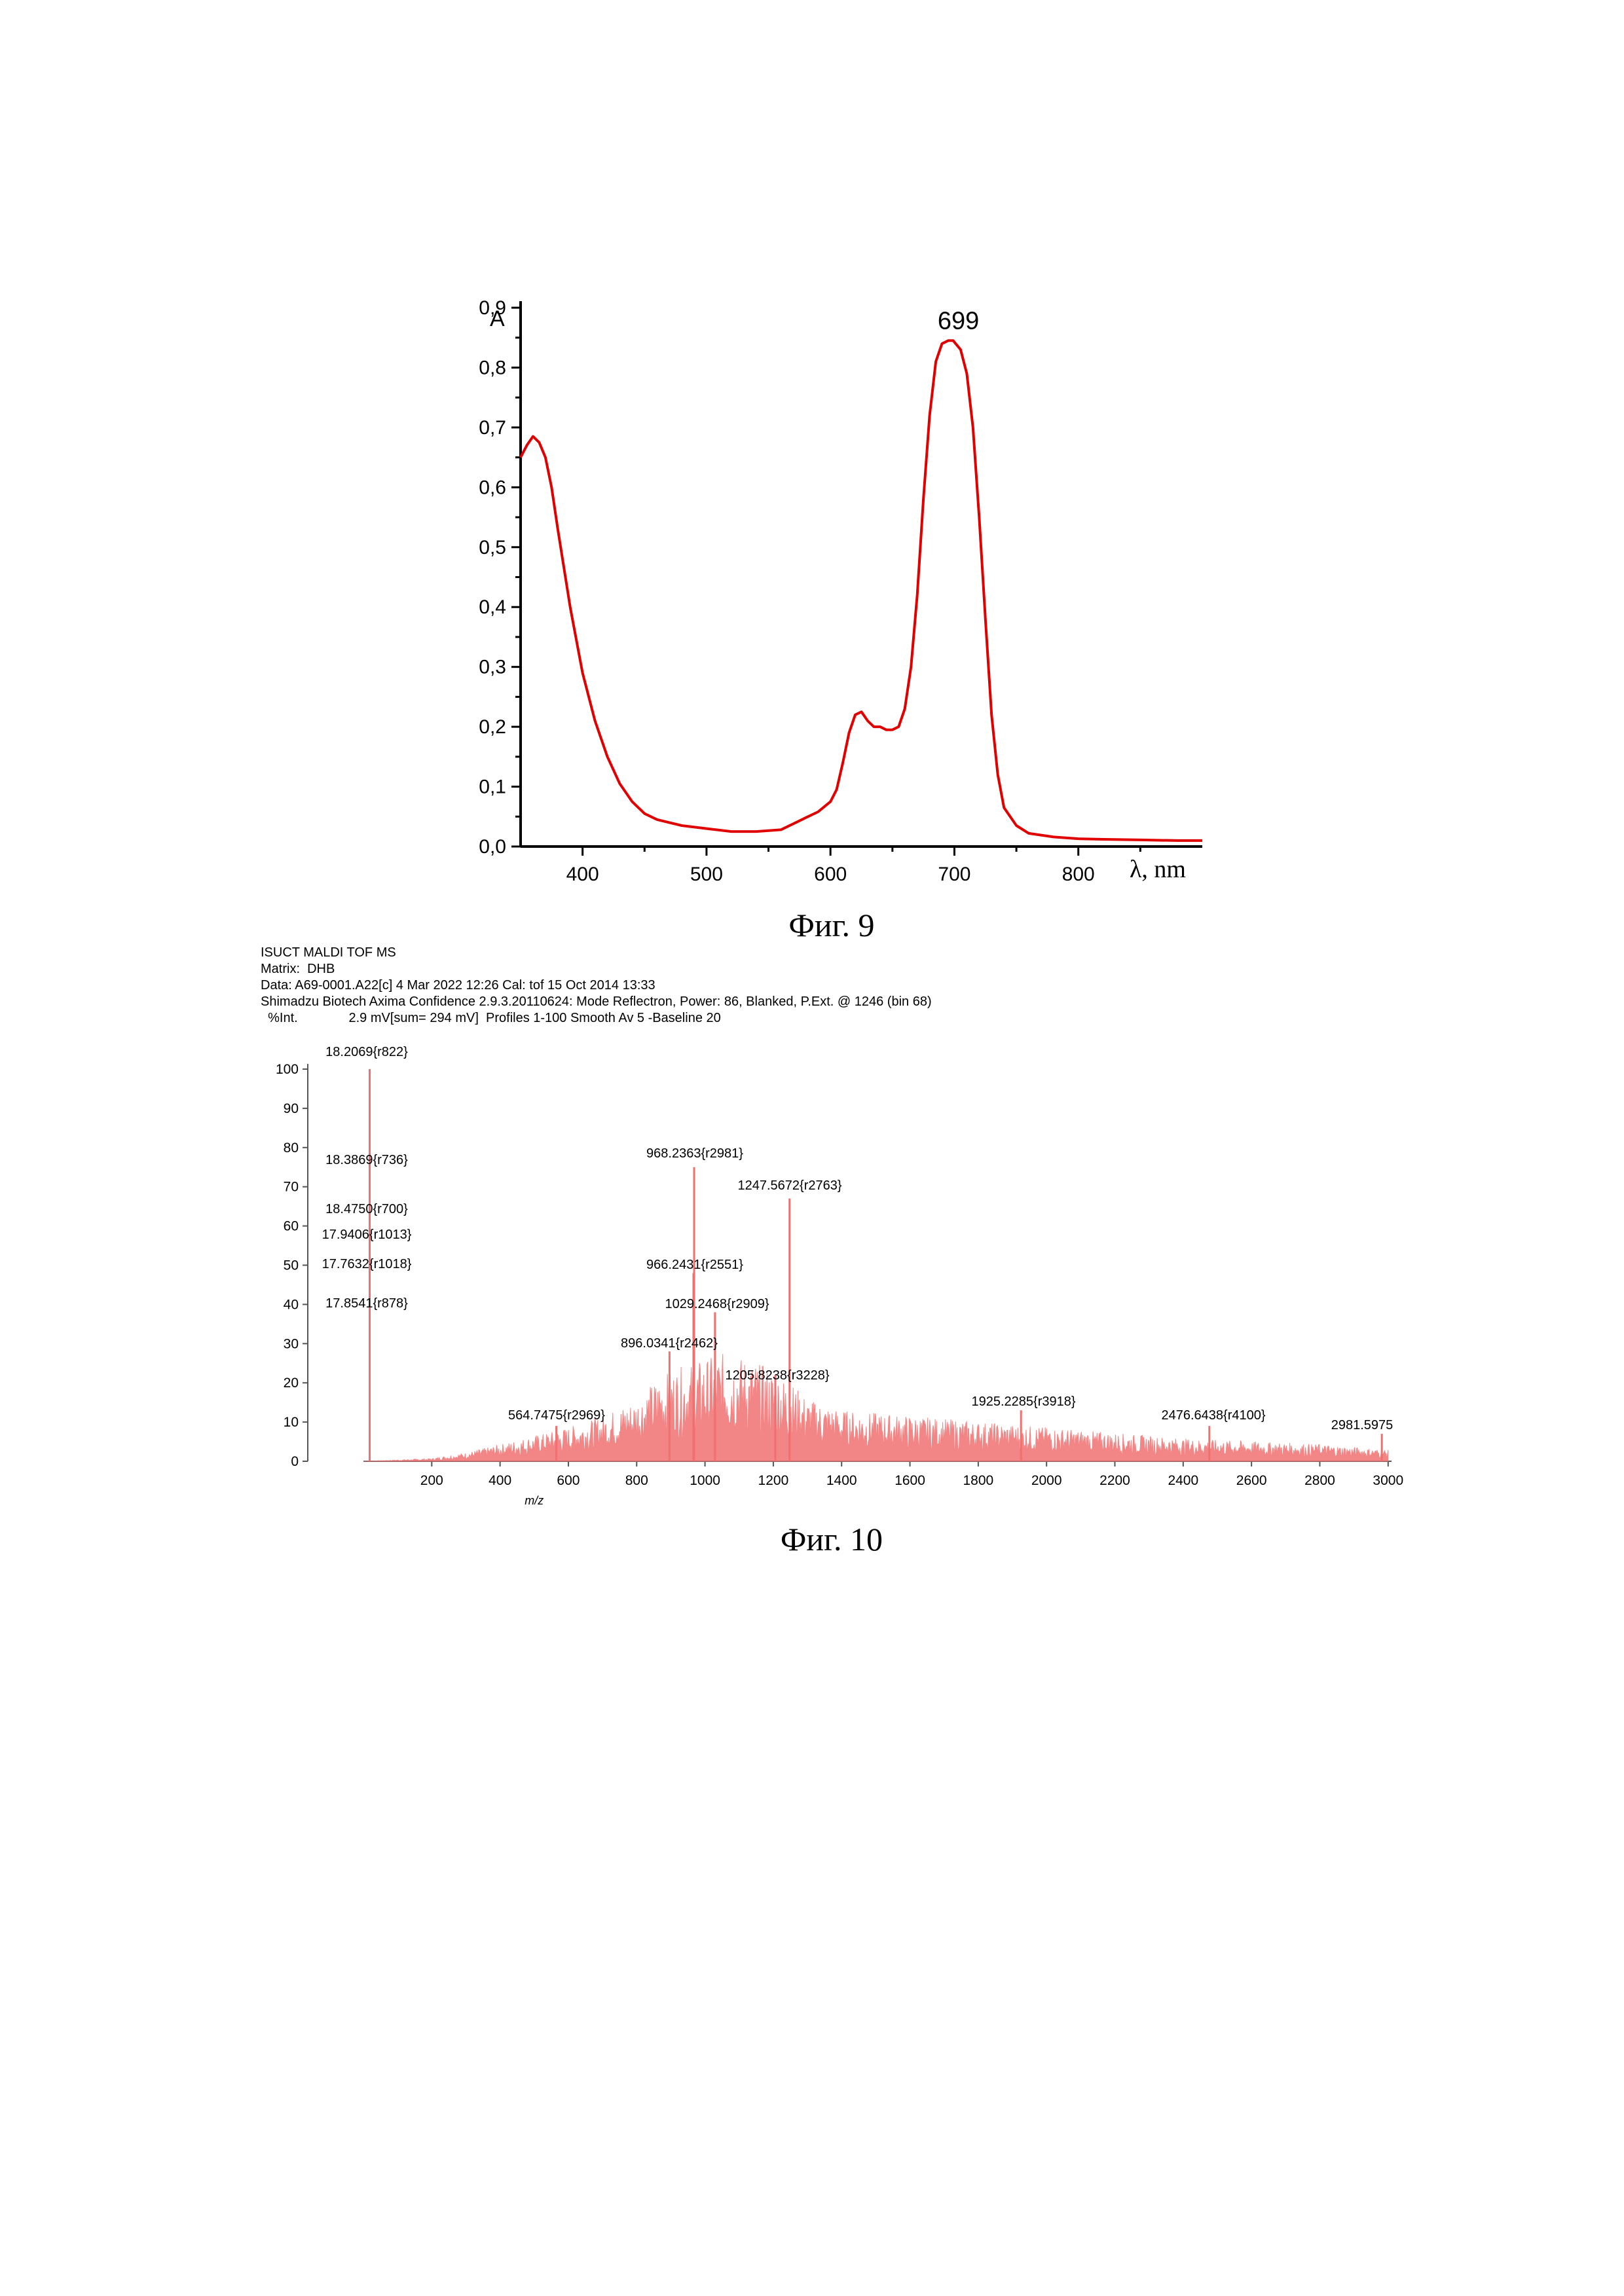  I want to click on ms-header-line-2: Matrix: DHB, so click(298, 969).